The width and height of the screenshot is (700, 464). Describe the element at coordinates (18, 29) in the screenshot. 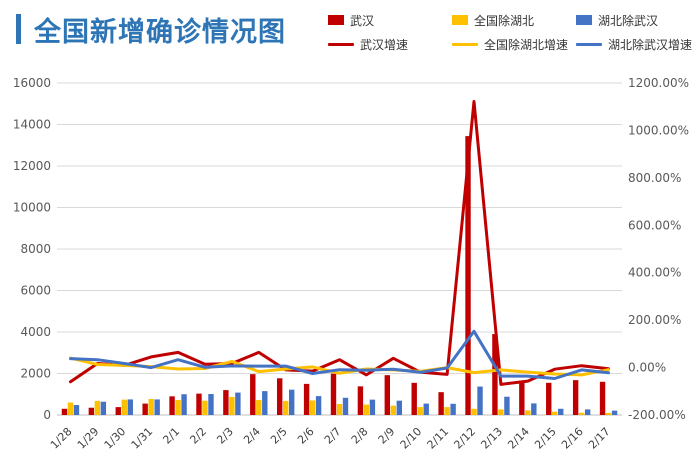

I see `title-accent-bar` at that location.